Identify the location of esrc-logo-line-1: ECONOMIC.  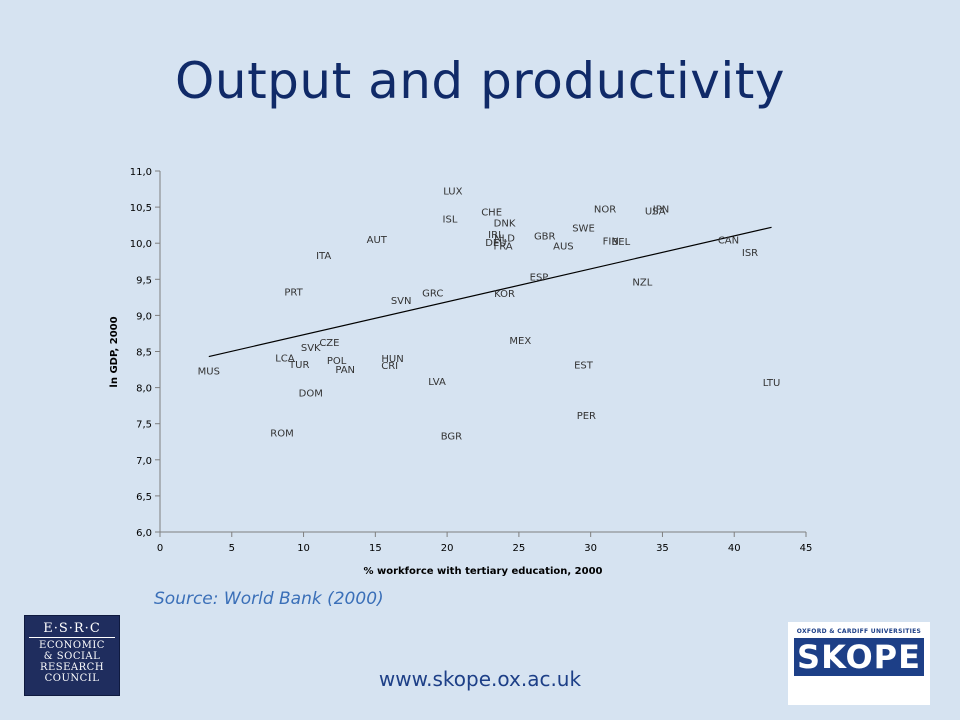
(72, 645).